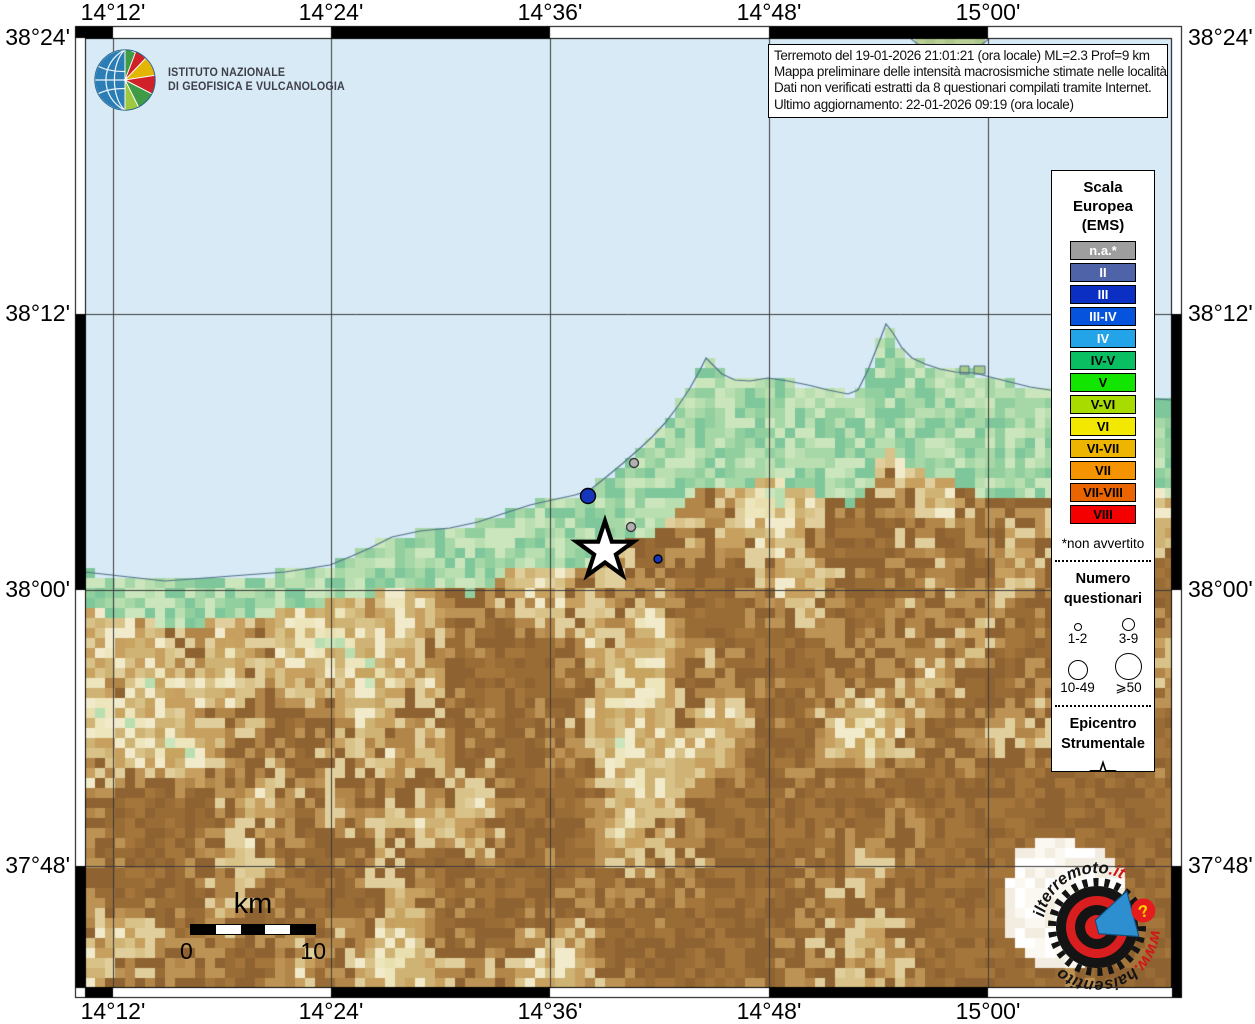 This screenshot has height=1024, width=1255. Describe the element at coordinates (1103, 225) in the screenshot. I see `legend-title-line: (EMS)` at that location.